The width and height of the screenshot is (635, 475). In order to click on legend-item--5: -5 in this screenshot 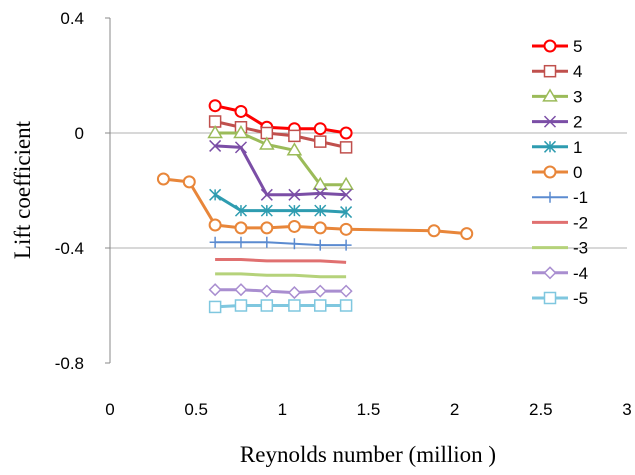, I will do `click(560, 298)`.